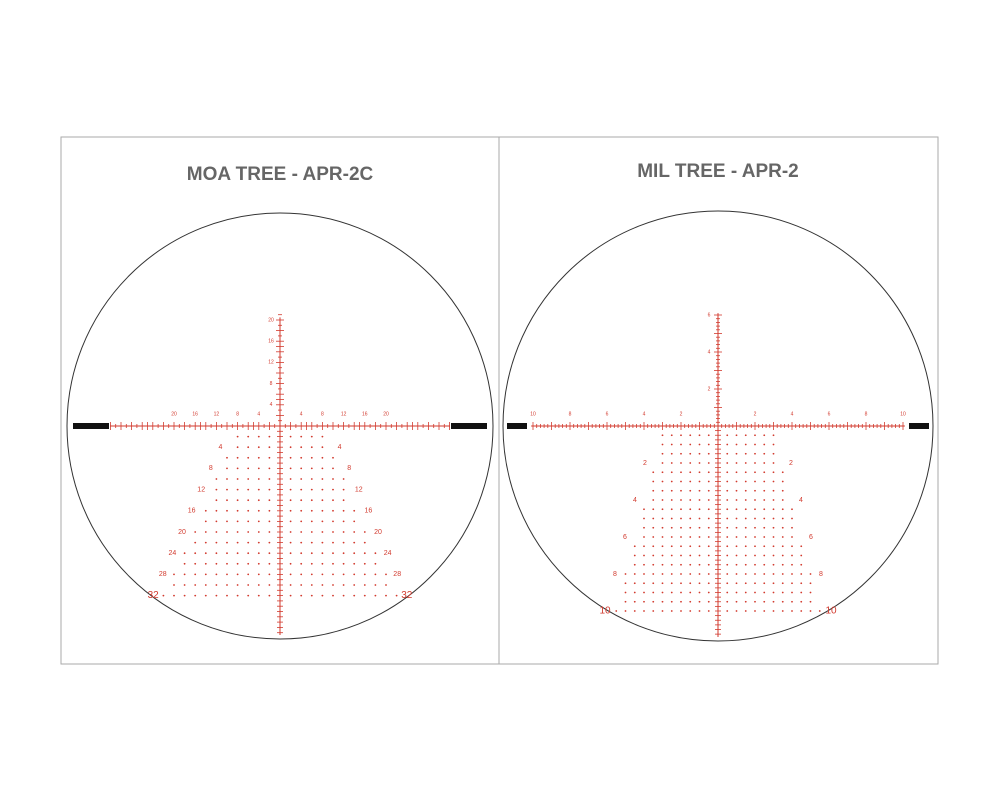 The image size is (1000, 800). I want to click on h-label: 20, so click(386, 414).